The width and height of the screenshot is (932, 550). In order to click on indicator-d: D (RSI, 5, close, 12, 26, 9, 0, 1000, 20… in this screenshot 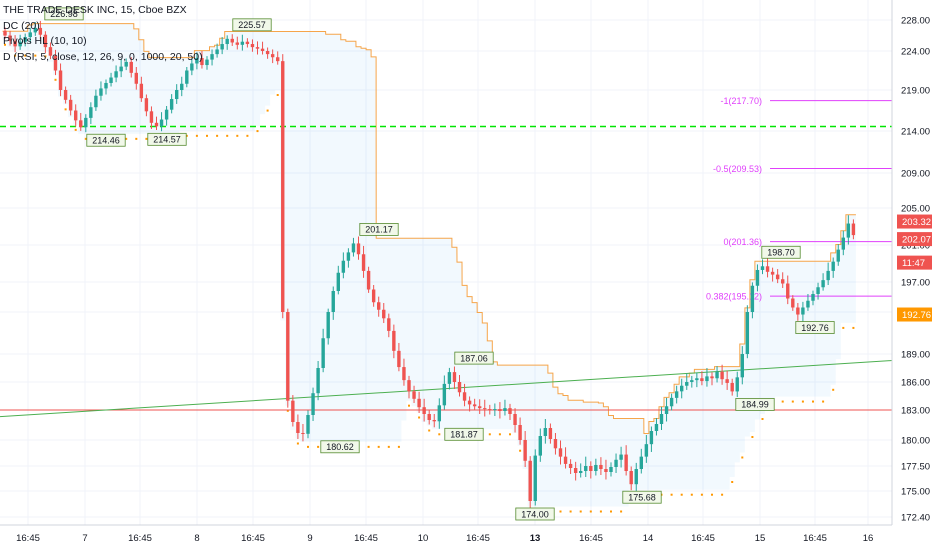, I will do `click(103, 56)`.